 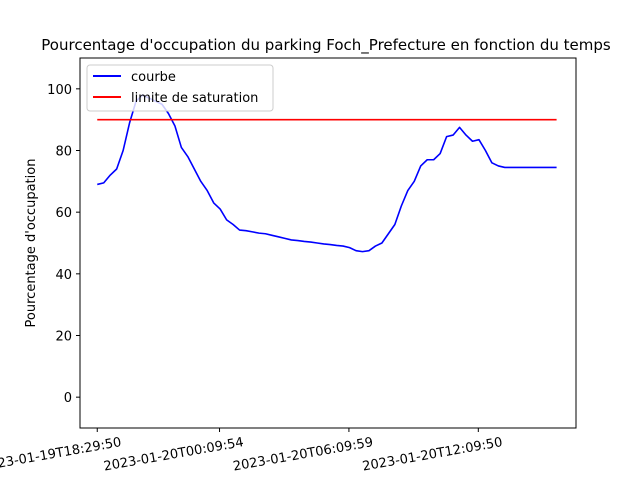 What do you see at coordinates (63, 244) in the screenshot?
I see `y-axis-ticks: 0 20 40 60 80 100` at bounding box center [63, 244].